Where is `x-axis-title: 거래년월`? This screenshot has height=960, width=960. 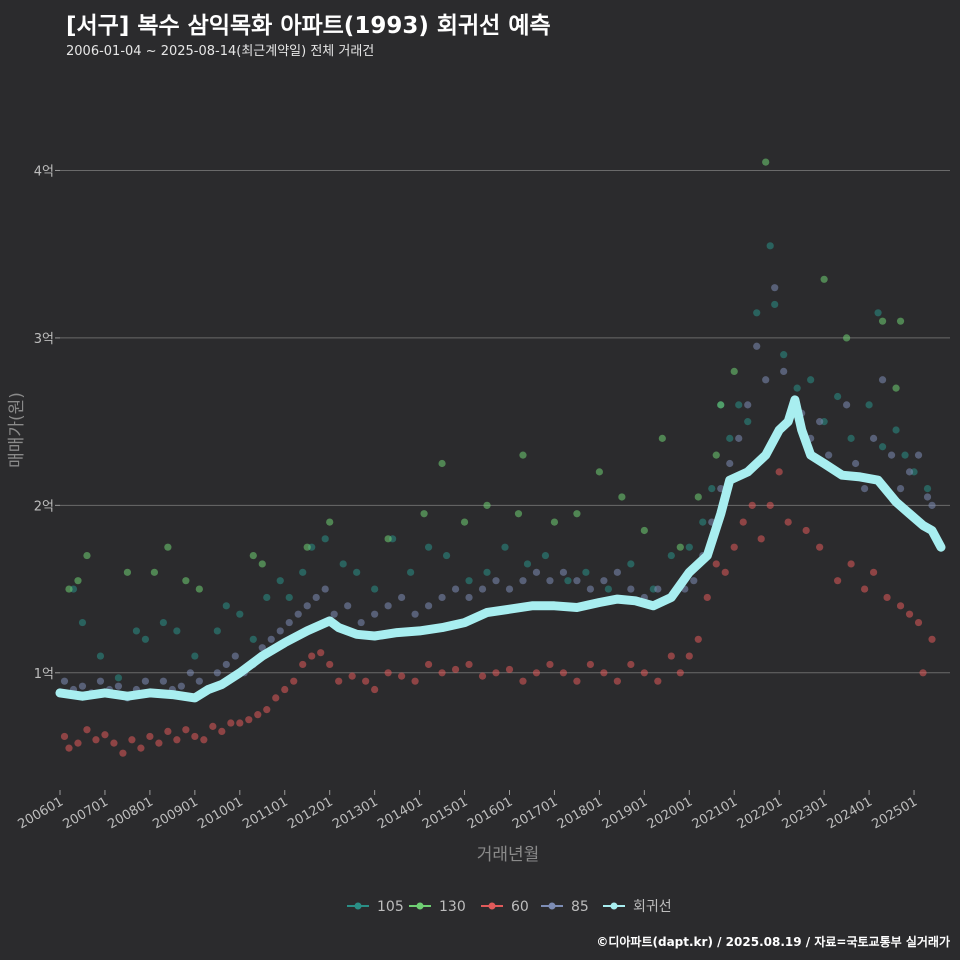 x-axis-title: 거래년월 is located at coordinates (508, 855).